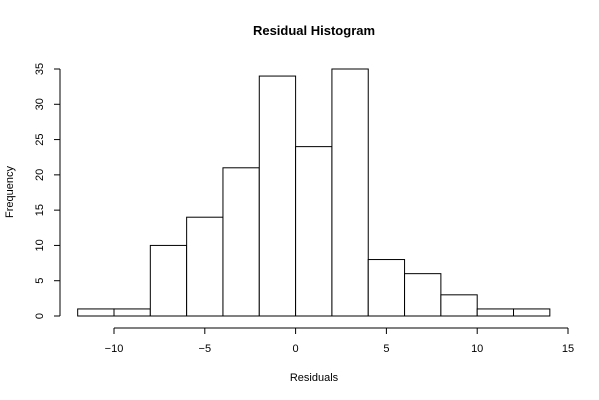  I want to click on y-tick-label: 20, so click(40, 175).